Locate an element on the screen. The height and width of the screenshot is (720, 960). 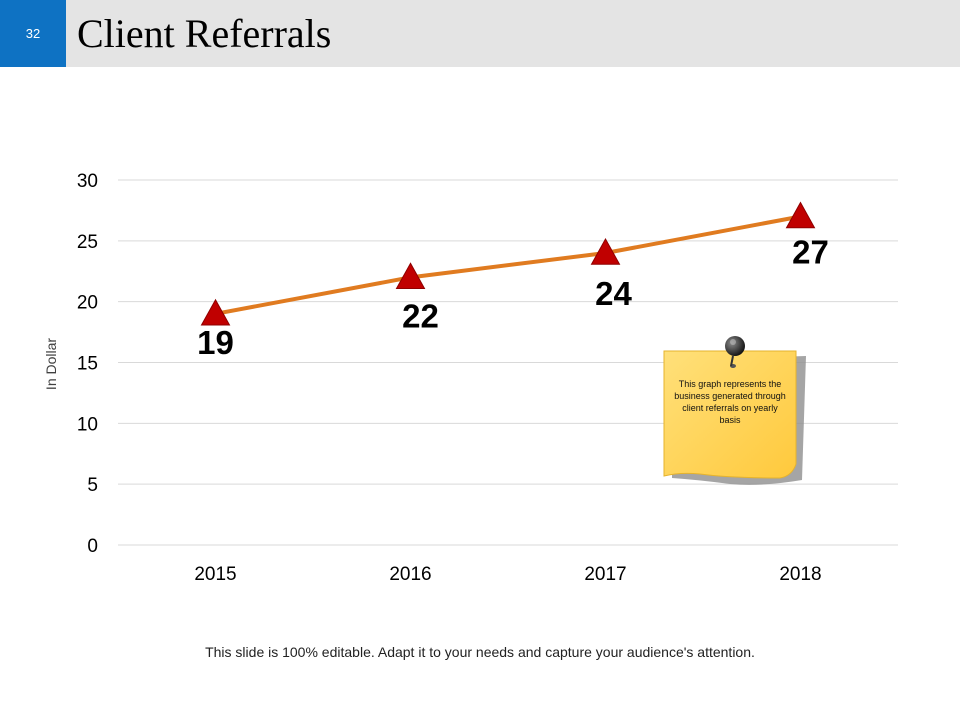
x-tick-label: 2018 is located at coordinates (800, 574).